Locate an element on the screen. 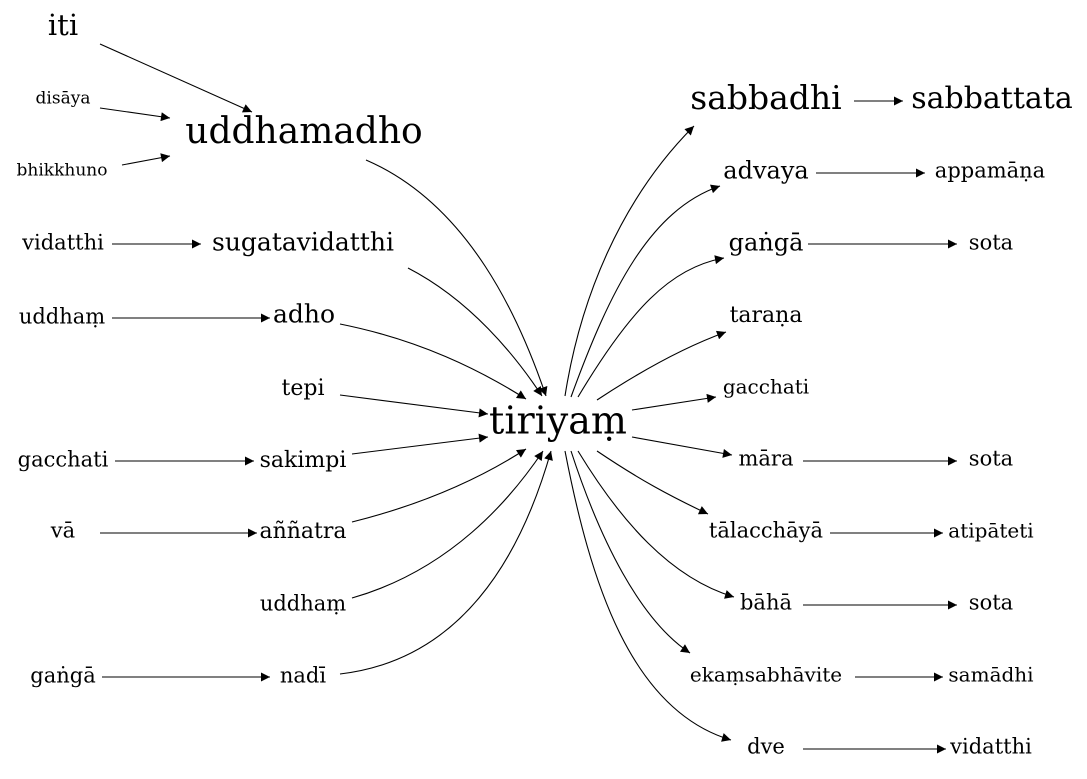  node-sabbattata: sabbattata is located at coordinates (992, 98).